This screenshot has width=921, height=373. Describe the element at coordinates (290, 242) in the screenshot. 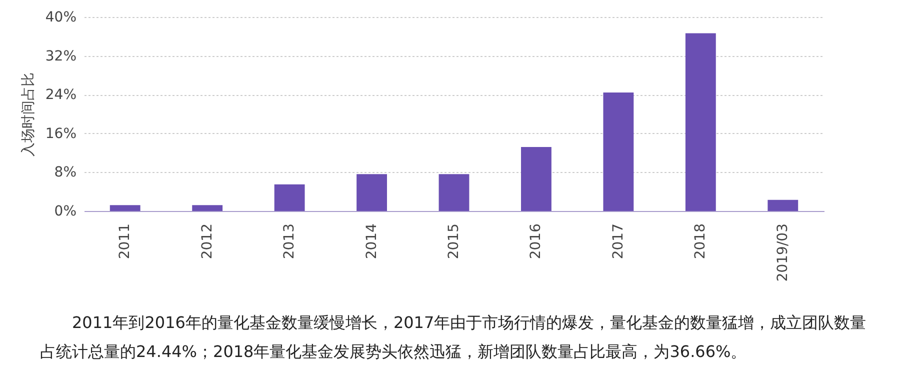

I see `x-tick-label: 2013` at that location.